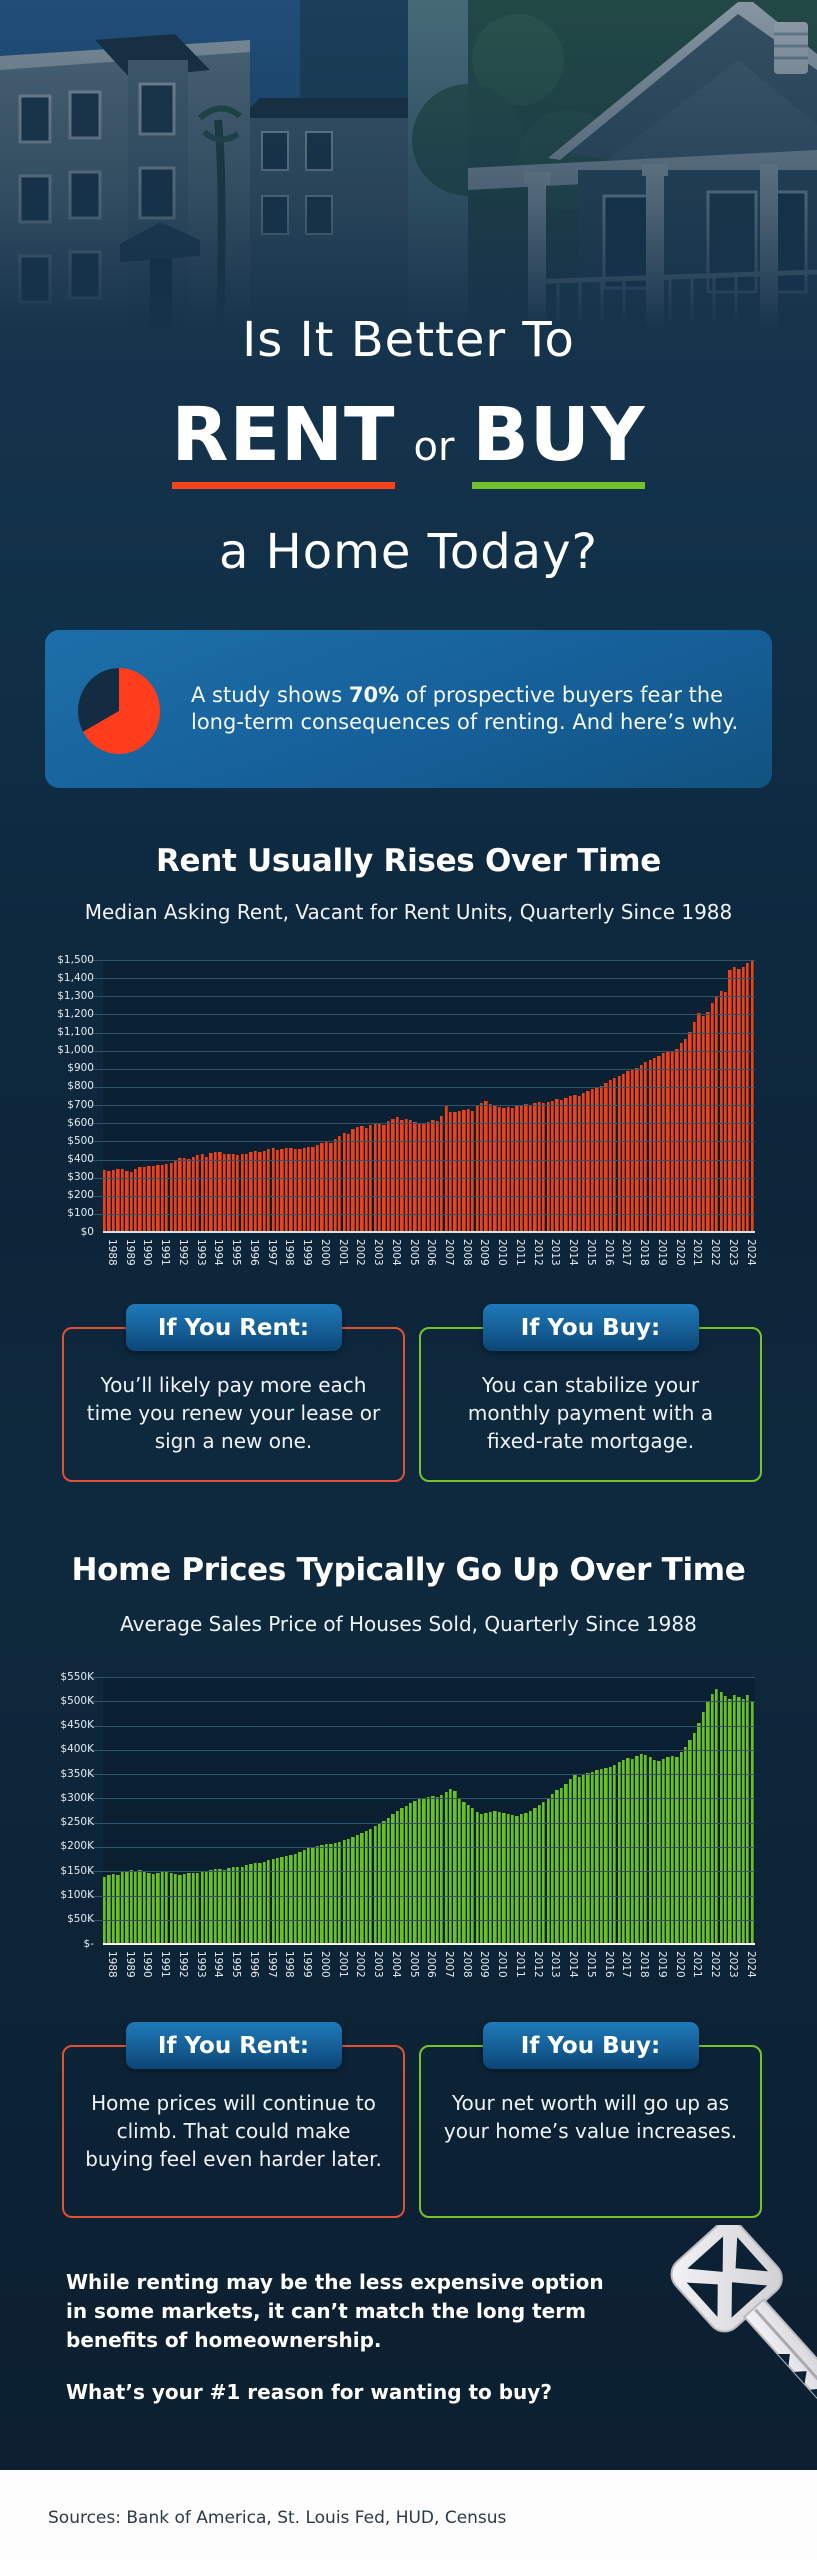 This screenshot has height=2560, width=817. Describe the element at coordinates (408, 1570) in the screenshot. I see `home-section-heading: Home Prices Typically Go Up Over Time` at that location.